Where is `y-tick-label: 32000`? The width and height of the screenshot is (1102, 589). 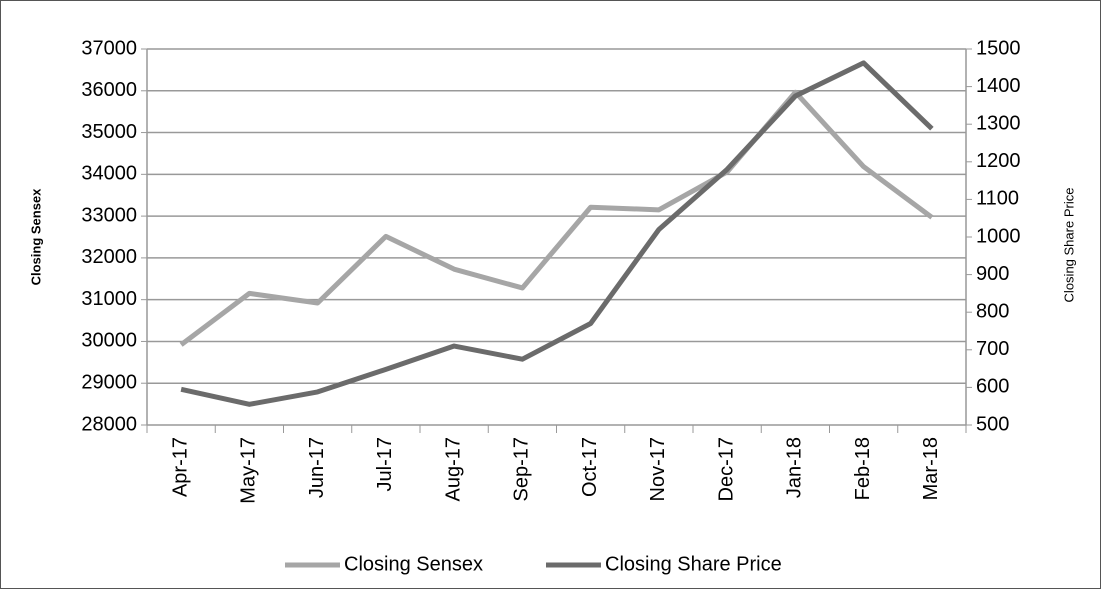 y-tick-label: 32000 is located at coordinates (109, 257).